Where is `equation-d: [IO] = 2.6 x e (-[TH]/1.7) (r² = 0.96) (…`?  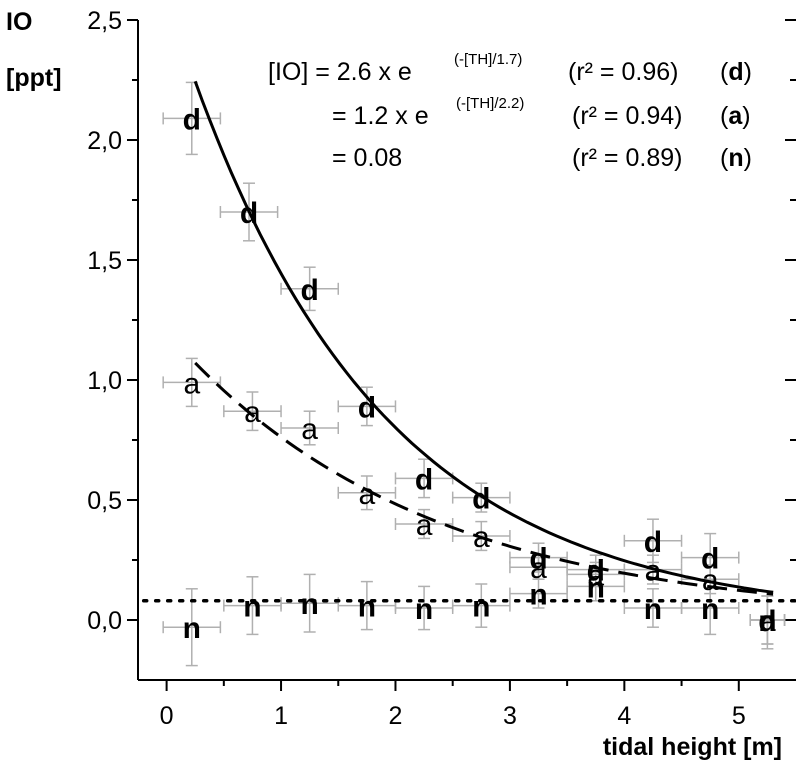 equation-d: [IO] = 2.6 x e (-[TH]/1.7) (r² = 0.96) (… is located at coordinates (510, 68).